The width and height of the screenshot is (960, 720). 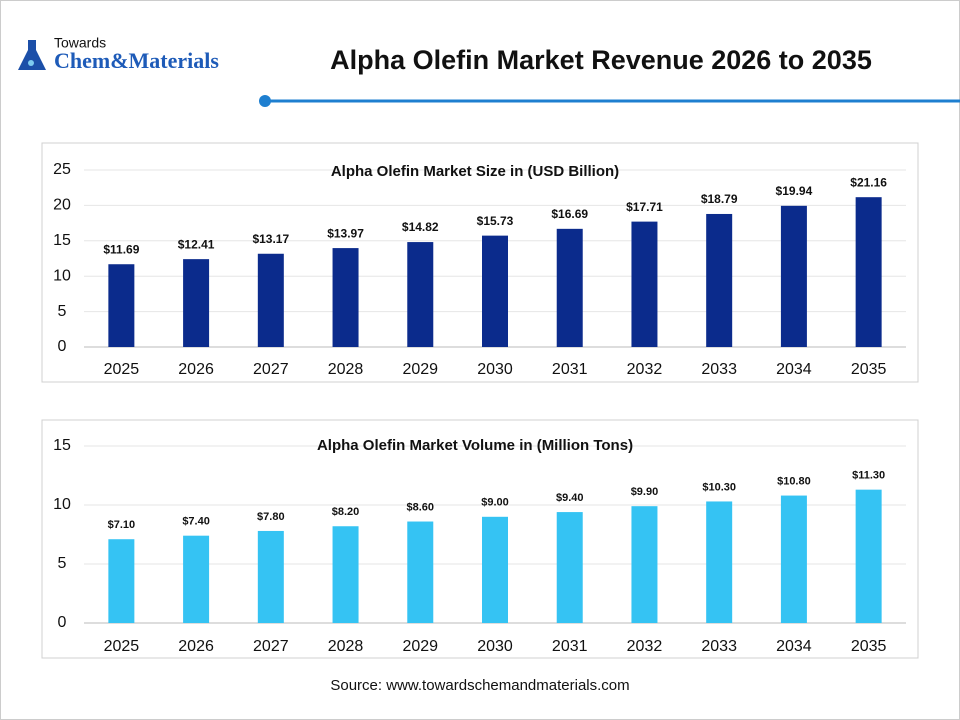 I want to click on value-label: $8.20, so click(x=346, y=512).